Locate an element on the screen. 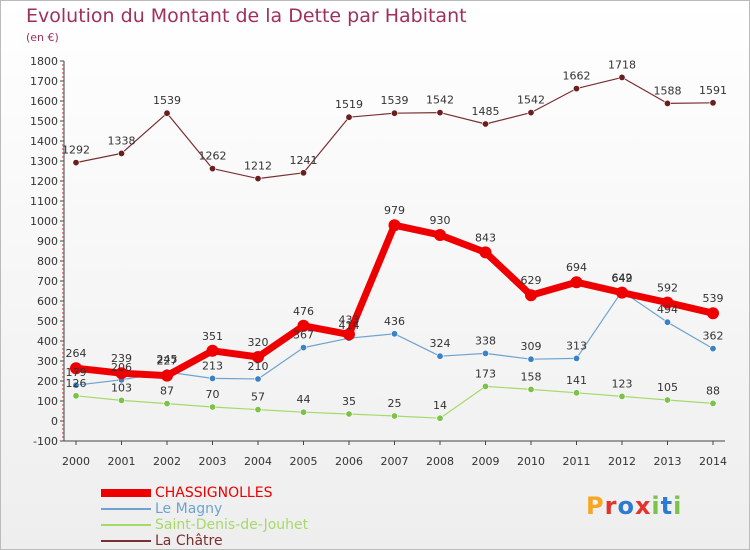 The width and height of the screenshot is (750, 550). x-tick-label: 2004 is located at coordinates (258, 461).